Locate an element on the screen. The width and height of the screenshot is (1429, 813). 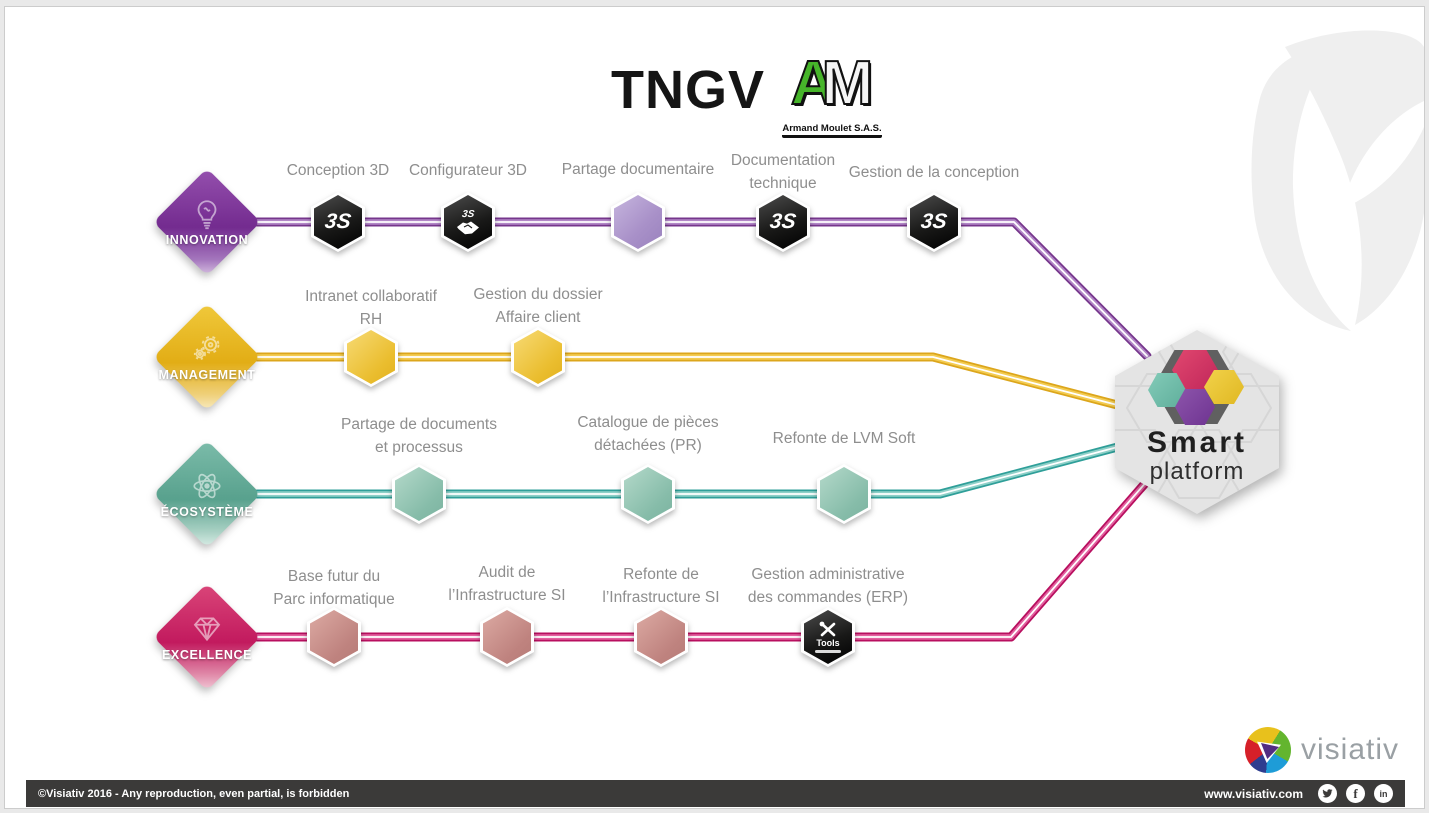
client-logo-letter-m: M is located at coordinates (848, 83).